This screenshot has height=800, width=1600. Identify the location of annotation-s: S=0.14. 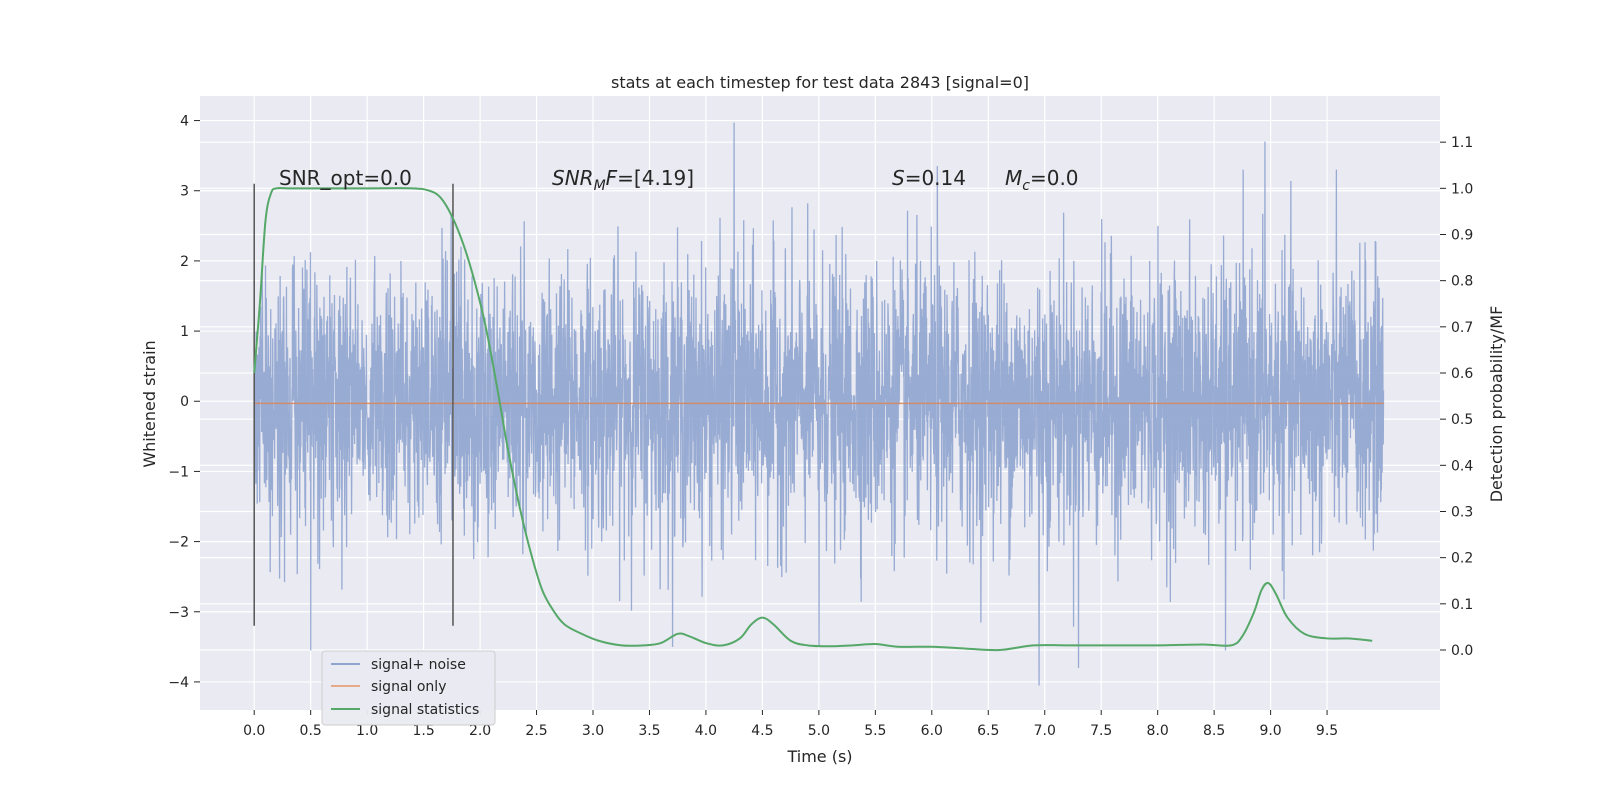
(929, 178).